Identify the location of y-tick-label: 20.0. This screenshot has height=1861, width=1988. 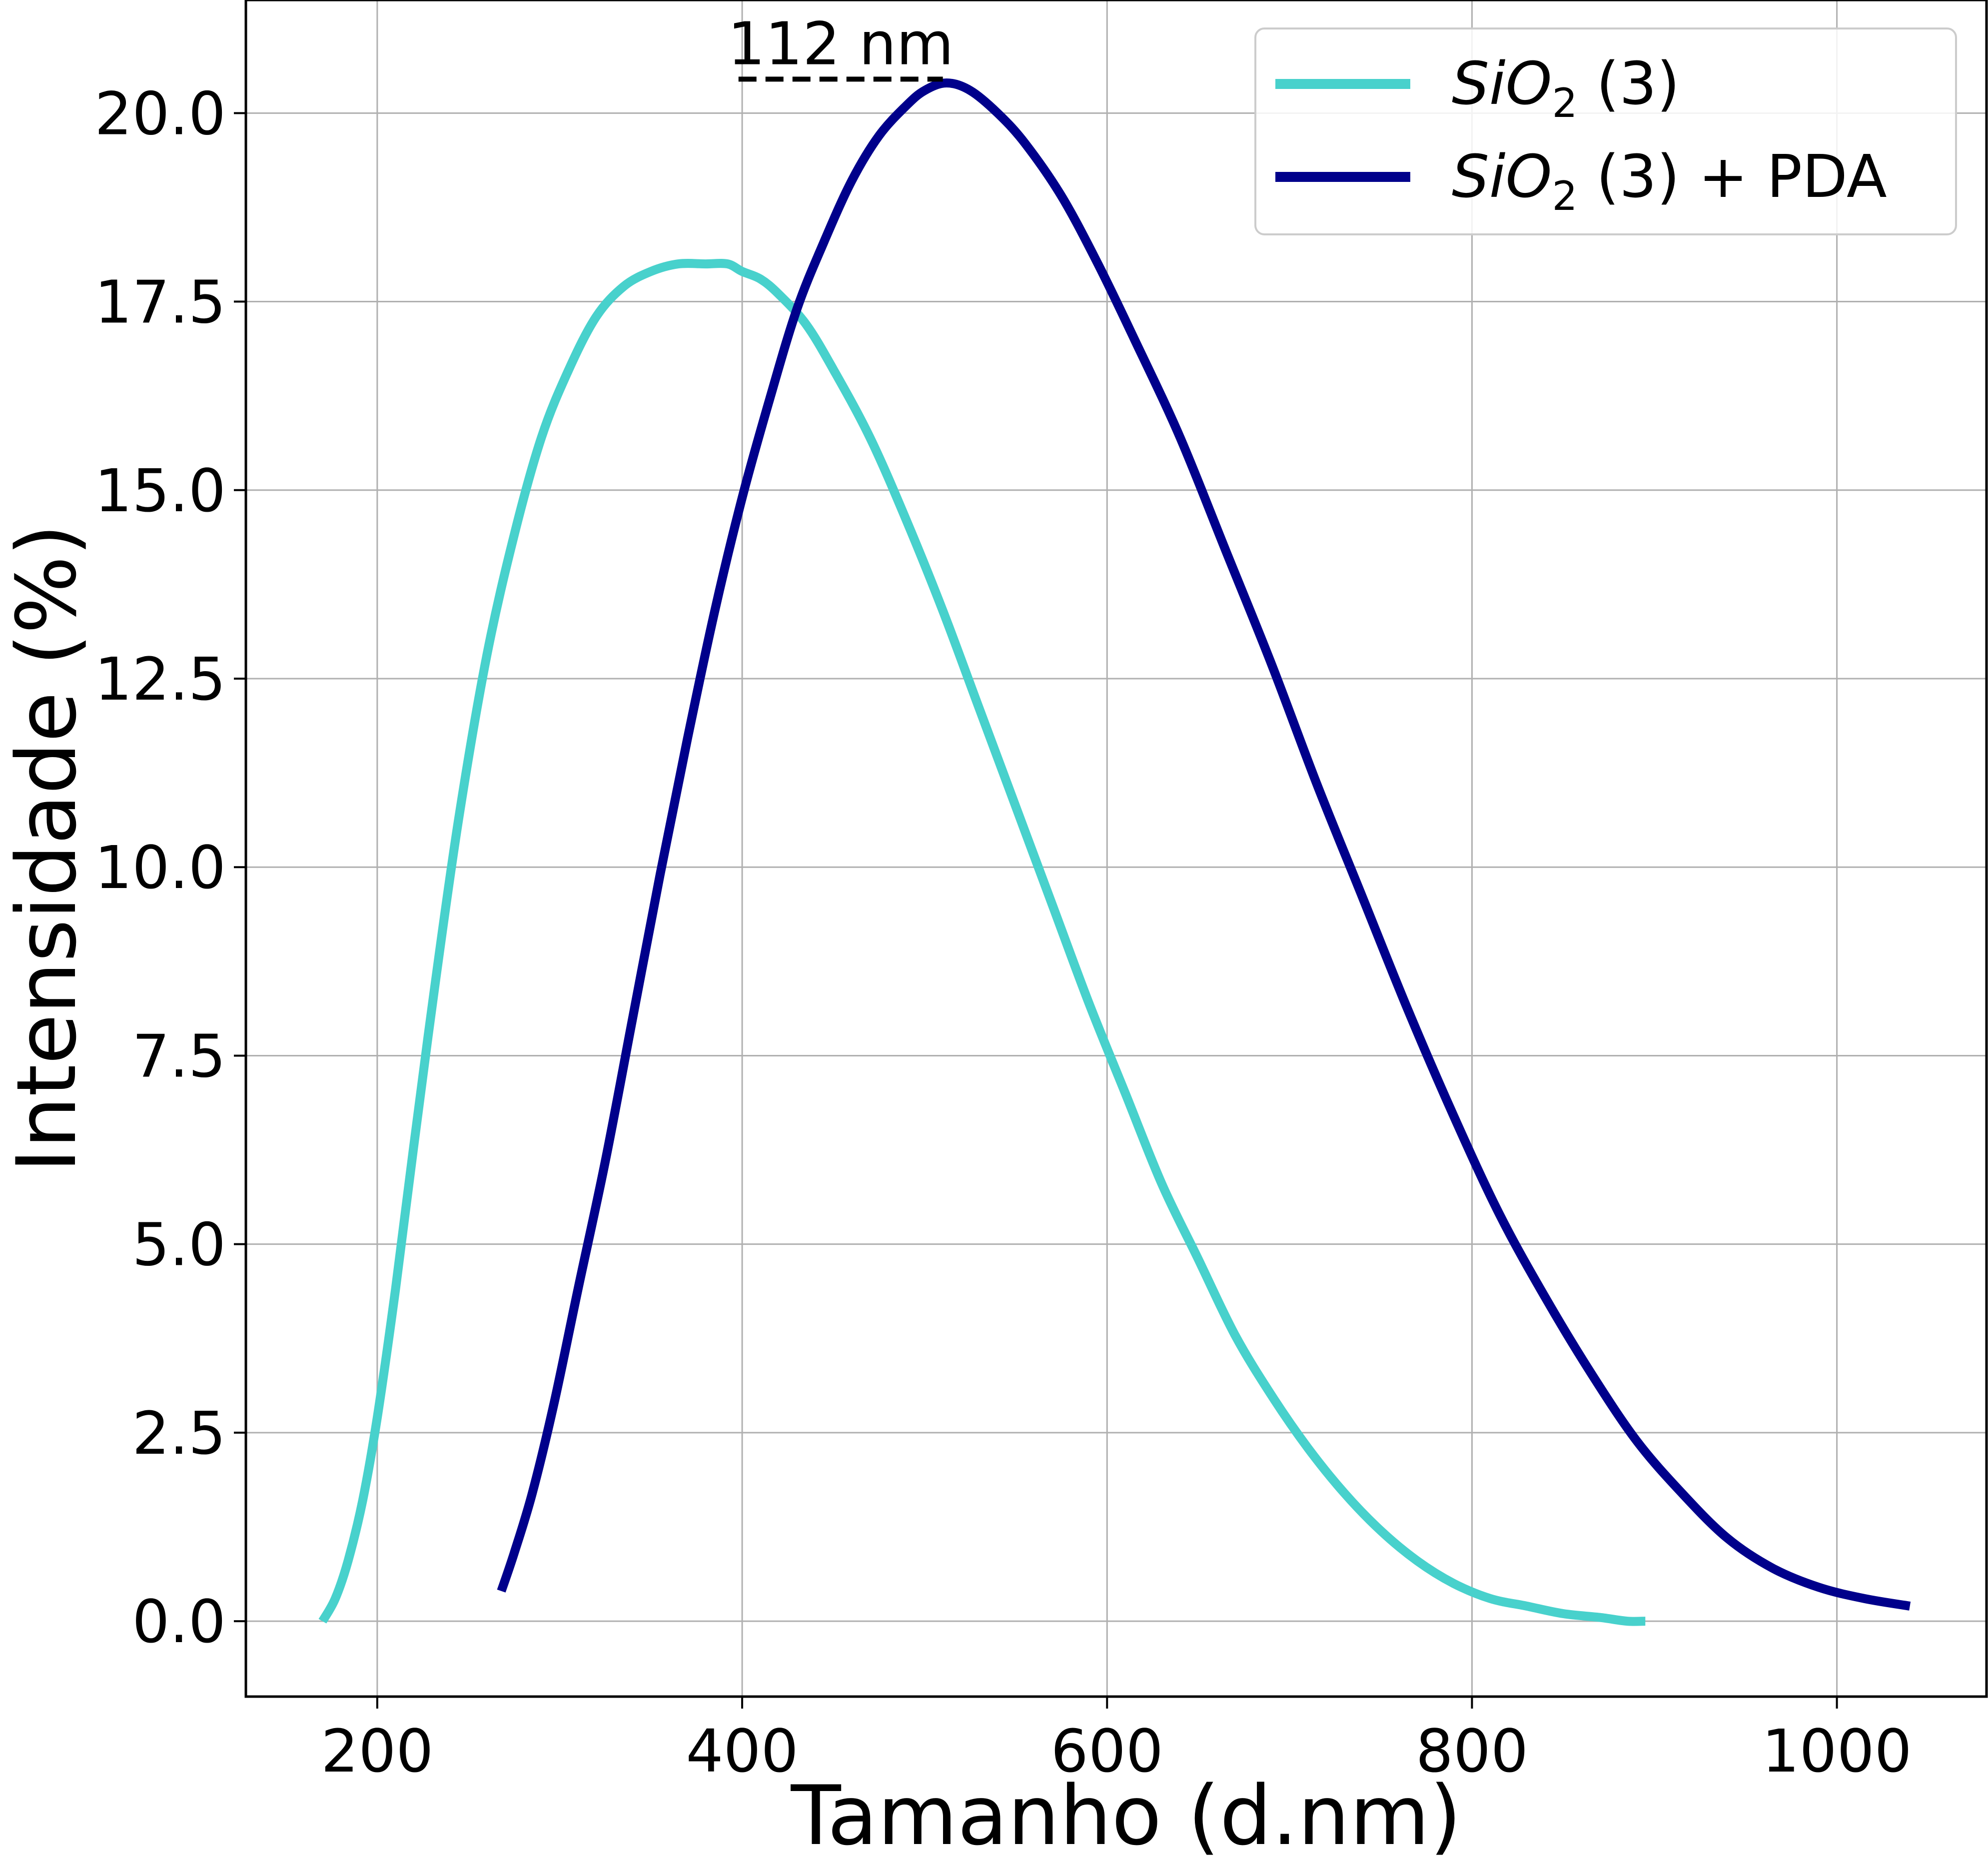
(160, 113).